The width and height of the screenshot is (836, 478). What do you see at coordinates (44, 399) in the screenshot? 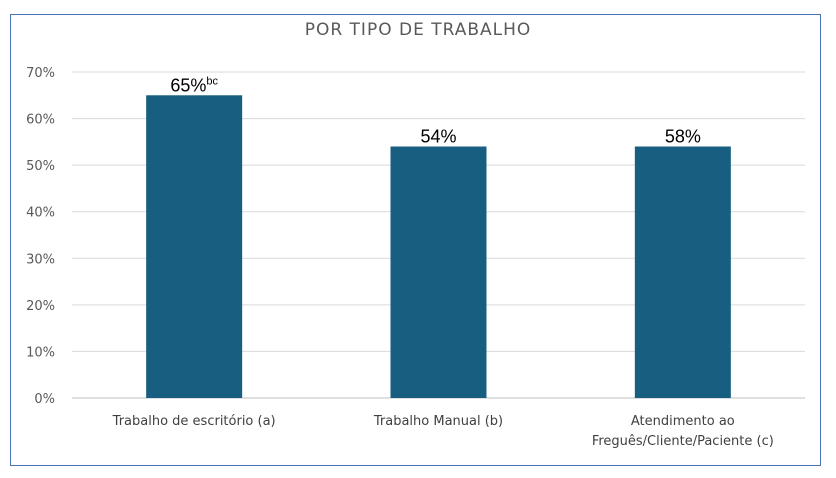
I see `y-tick-label: 0%` at bounding box center [44, 399].